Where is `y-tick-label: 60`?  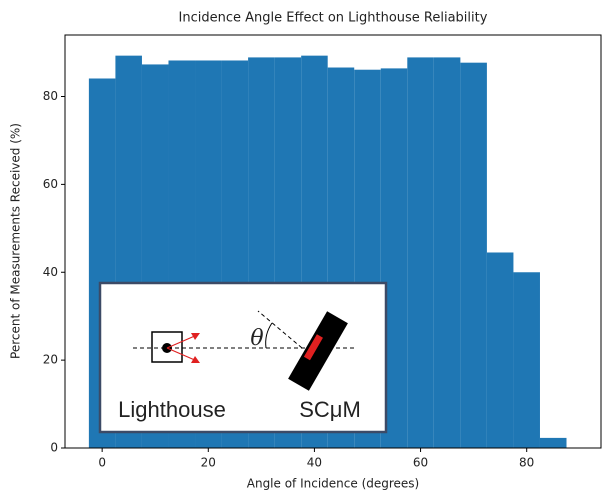
y-tick-label: 60 is located at coordinates (50, 184).